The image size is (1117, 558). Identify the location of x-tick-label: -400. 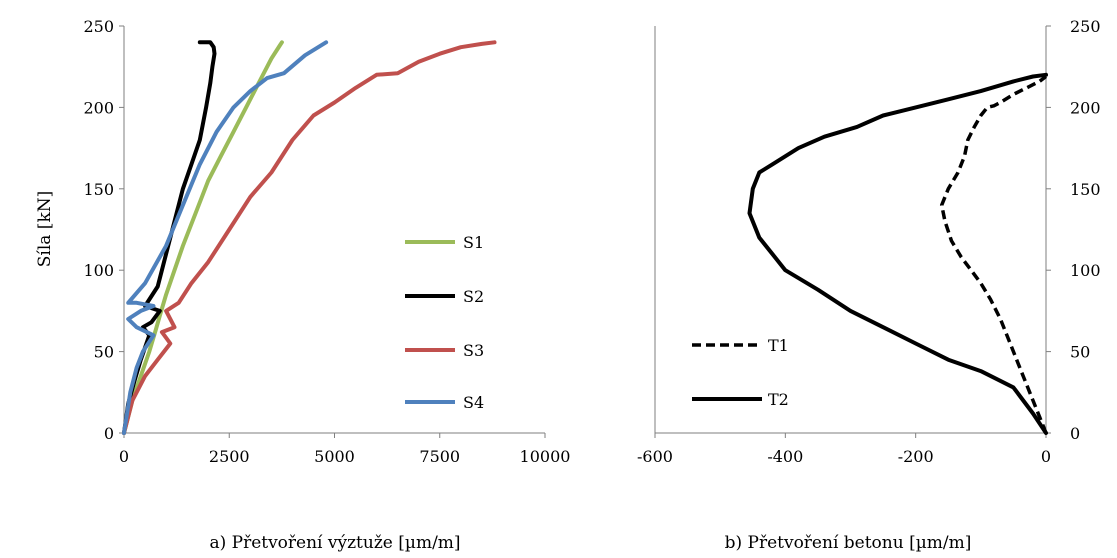
(785, 456).